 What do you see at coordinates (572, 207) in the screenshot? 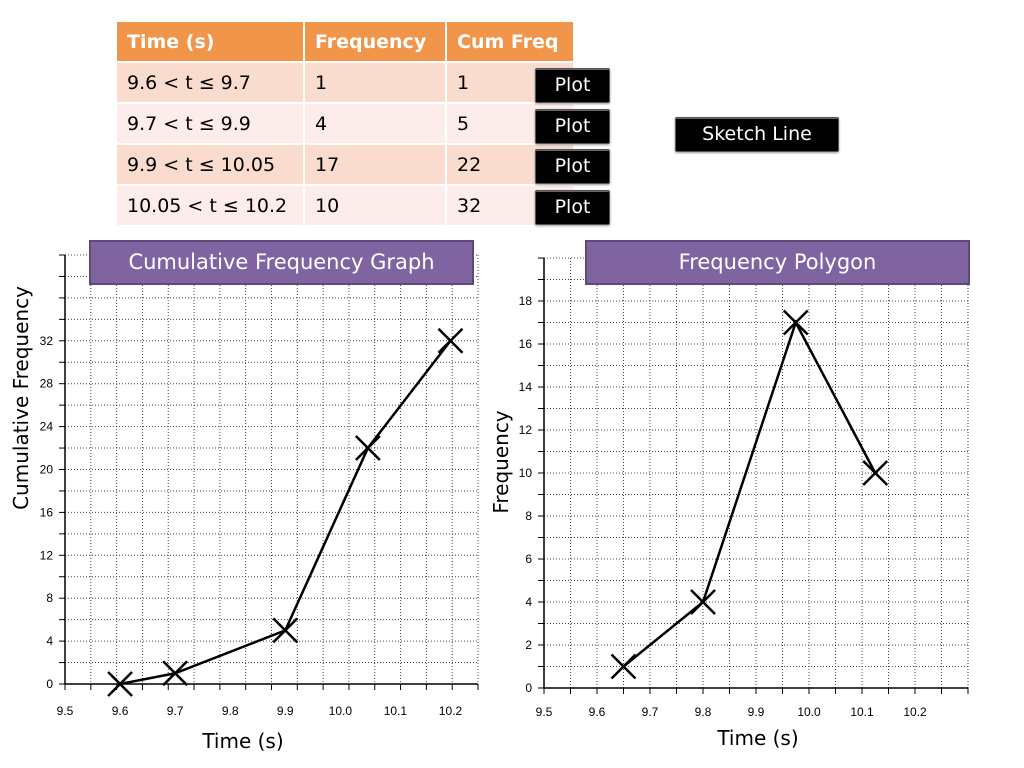
I see `plot-button-row-4: Plot` at bounding box center [572, 207].